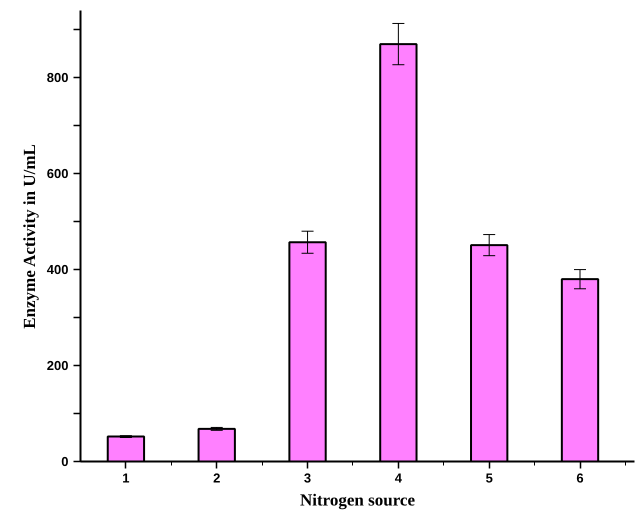 The image size is (644, 531). I want to click on x-axis-title: Nitrogen source, so click(358, 500).